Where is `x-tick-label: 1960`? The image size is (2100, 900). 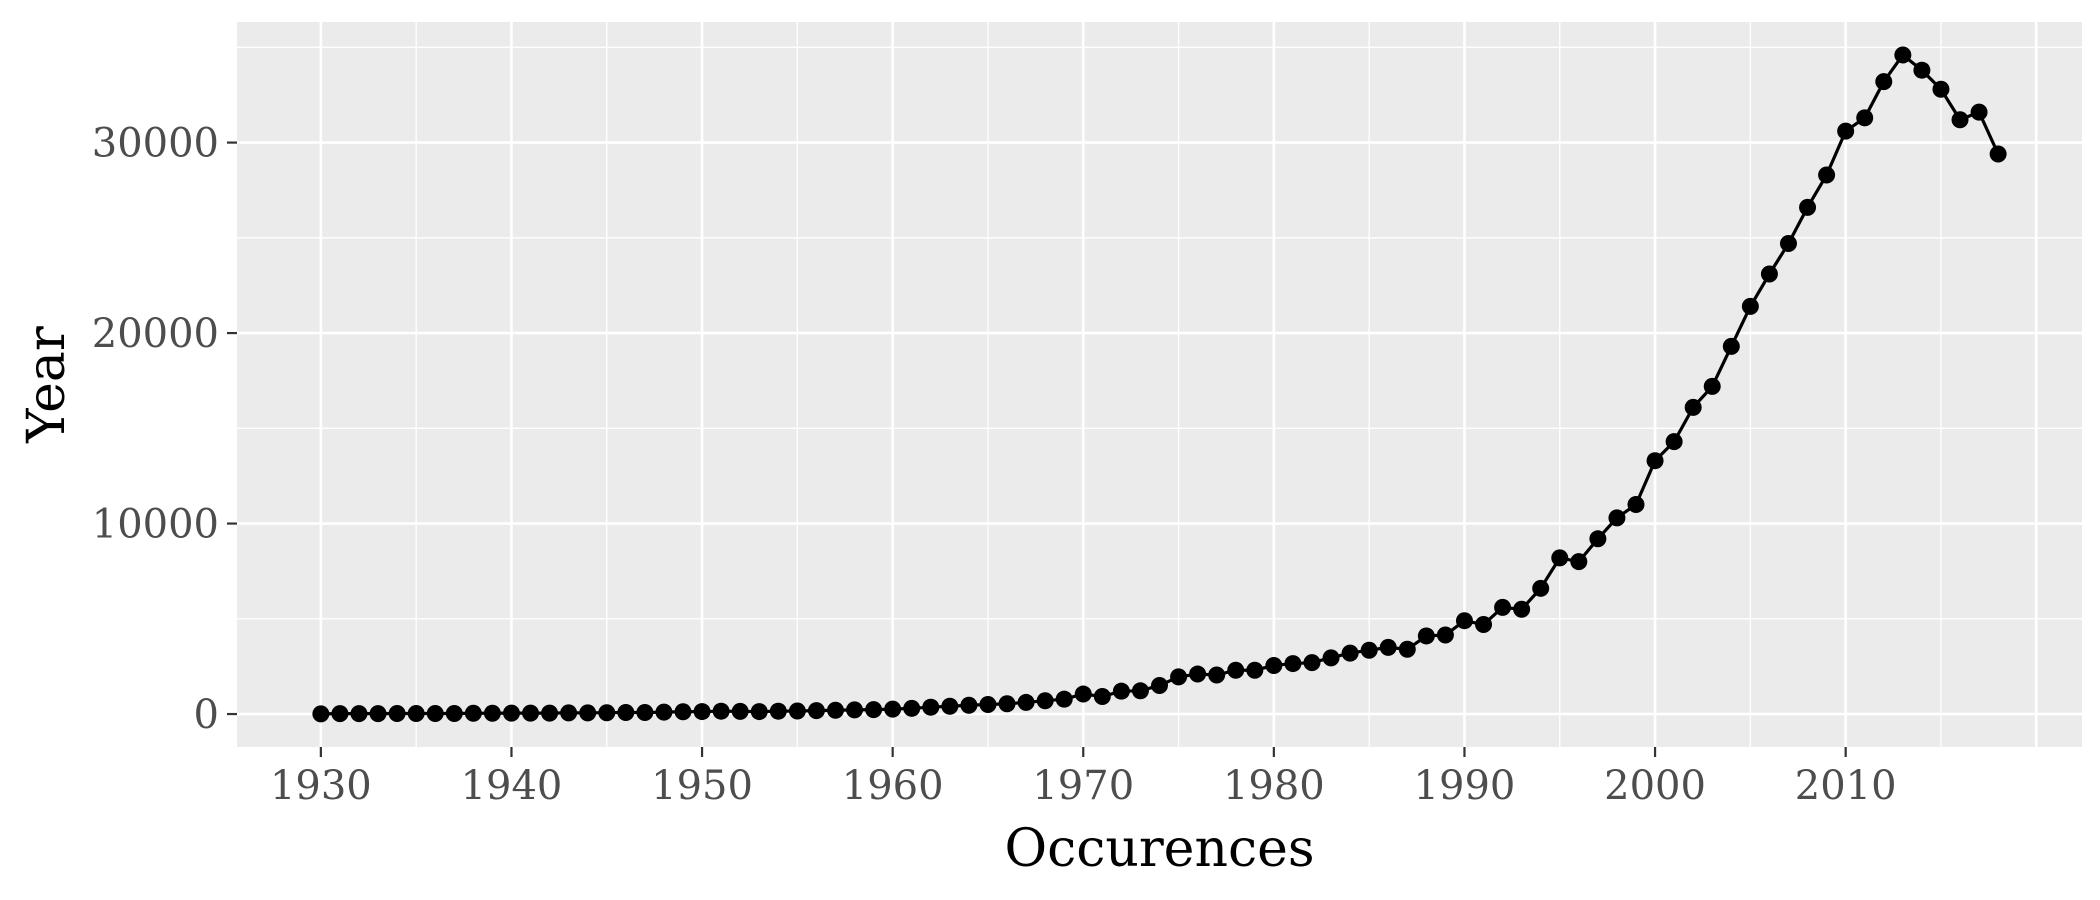
x-tick-label: 1960 is located at coordinates (893, 786).